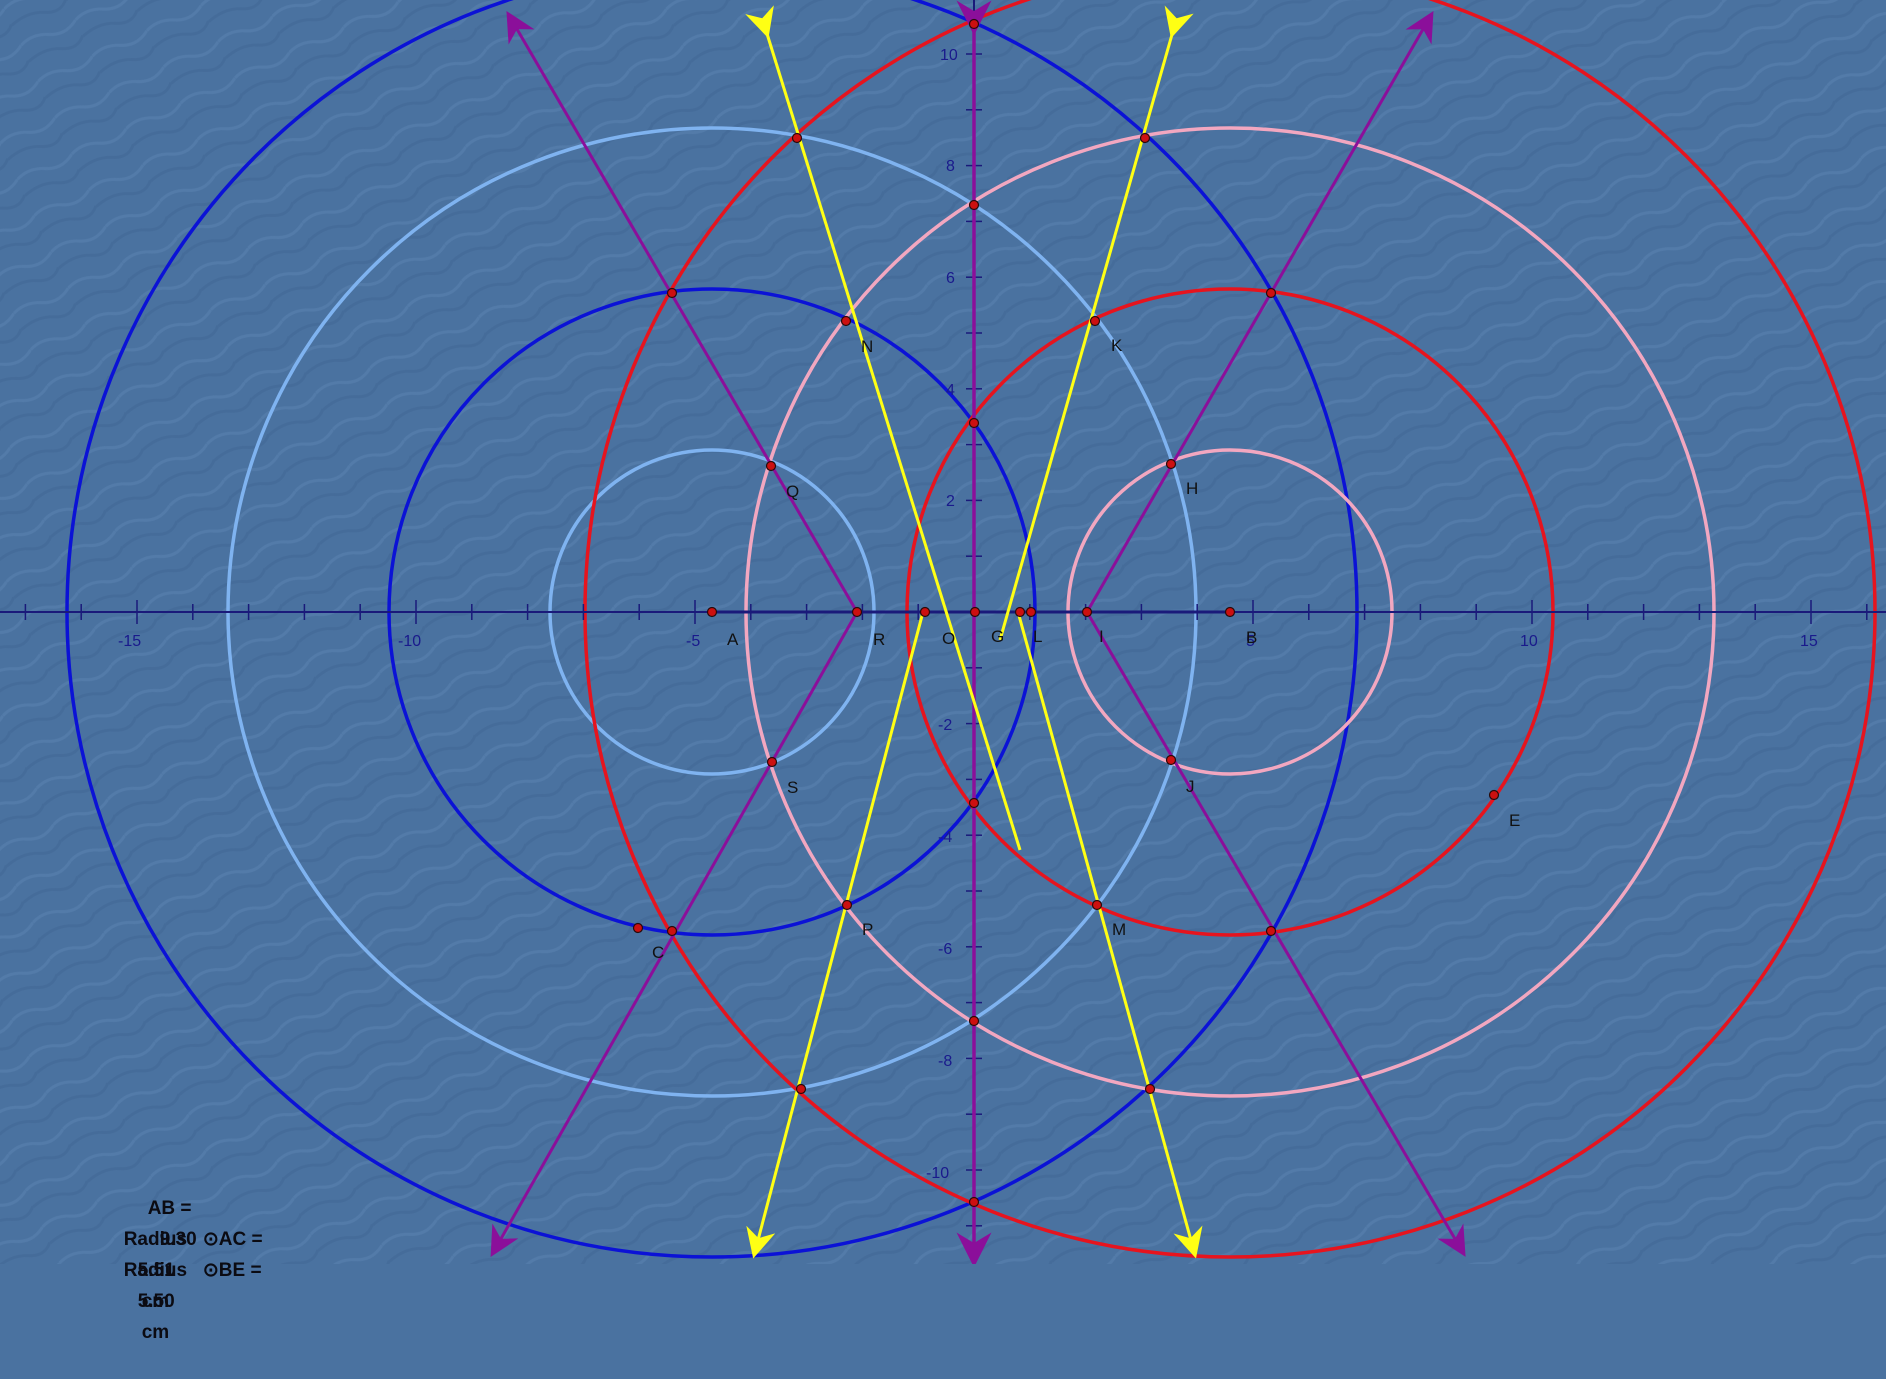 The width and height of the screenshot is (1886, 1379). What do you see at coordinates (409, 641) in the screenshot?
I see `x-tick-label: -10` at bounding box center [409, 641].